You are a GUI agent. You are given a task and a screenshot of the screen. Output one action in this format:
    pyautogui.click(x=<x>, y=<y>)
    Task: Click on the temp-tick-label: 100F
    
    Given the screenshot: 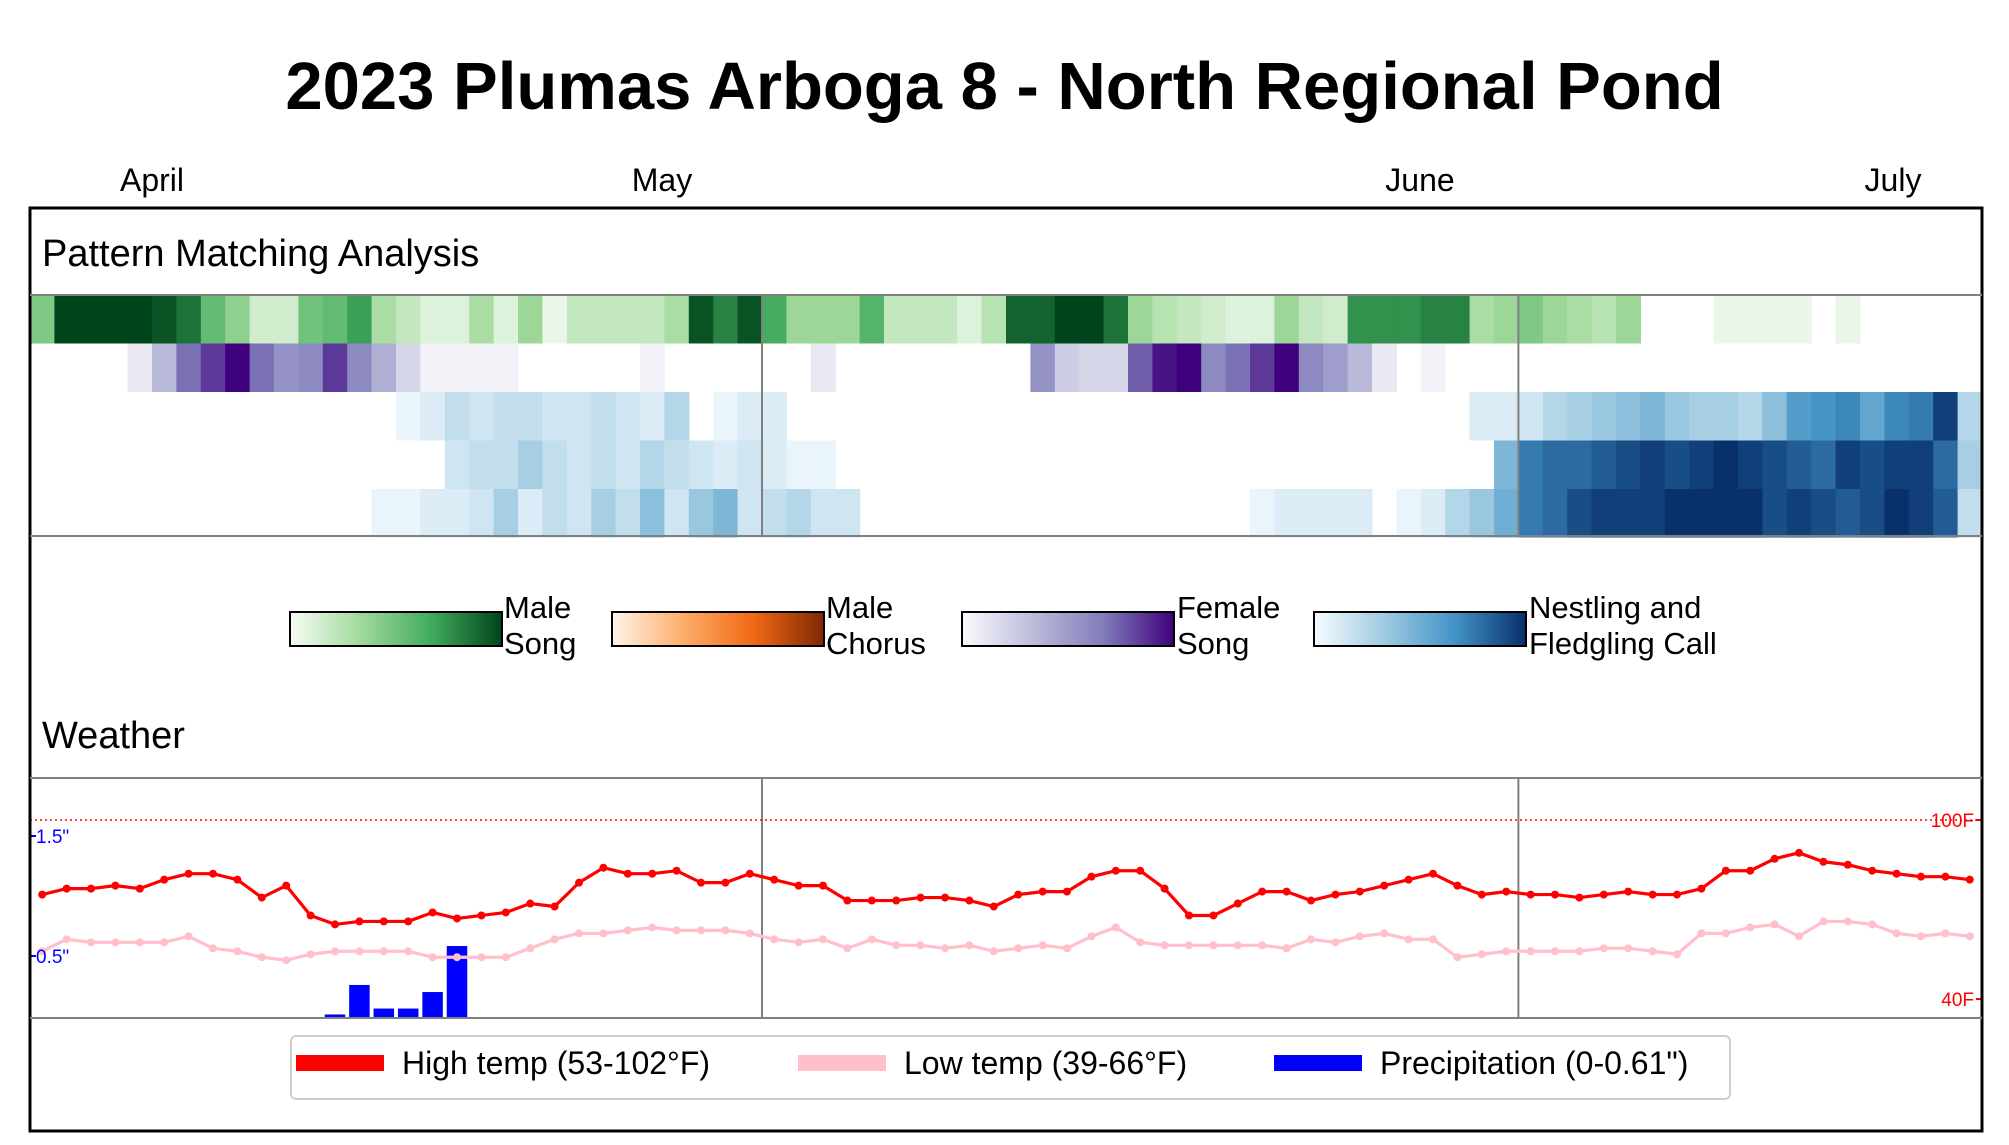 What is the action you would take?
    pyautogui.click(x=1952, y=821)
    